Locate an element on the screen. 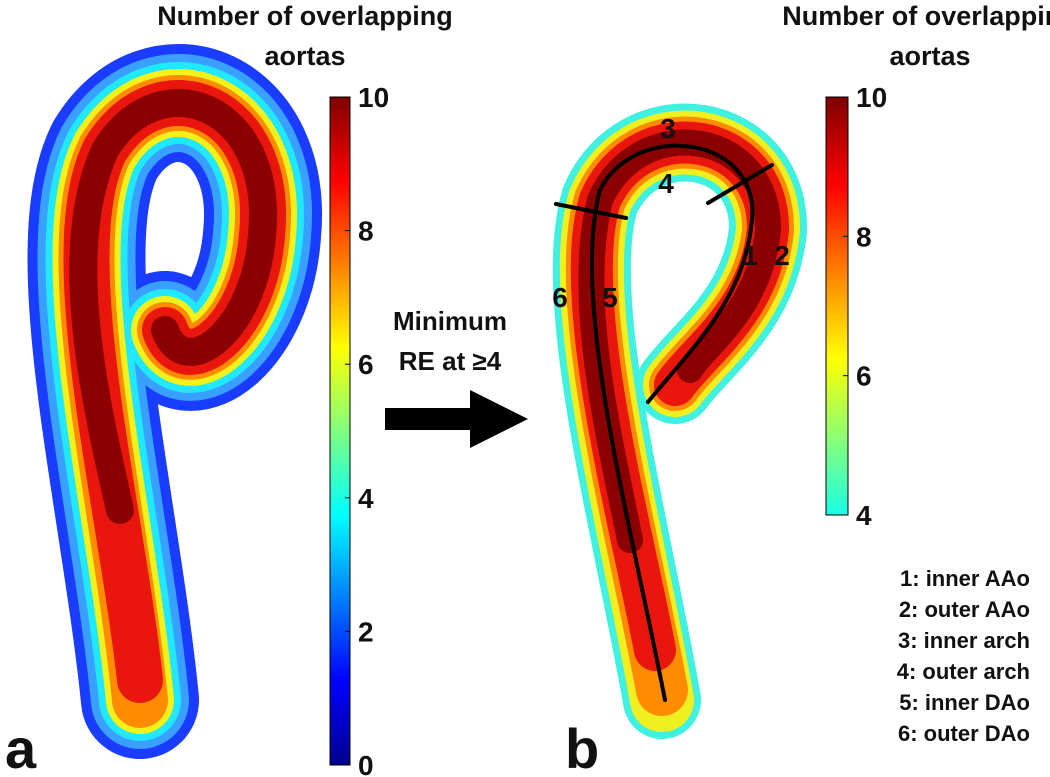 This screenshot has width=1050, height=777. colorbar-tick-label: 2 is located at coordinates (366, 631).